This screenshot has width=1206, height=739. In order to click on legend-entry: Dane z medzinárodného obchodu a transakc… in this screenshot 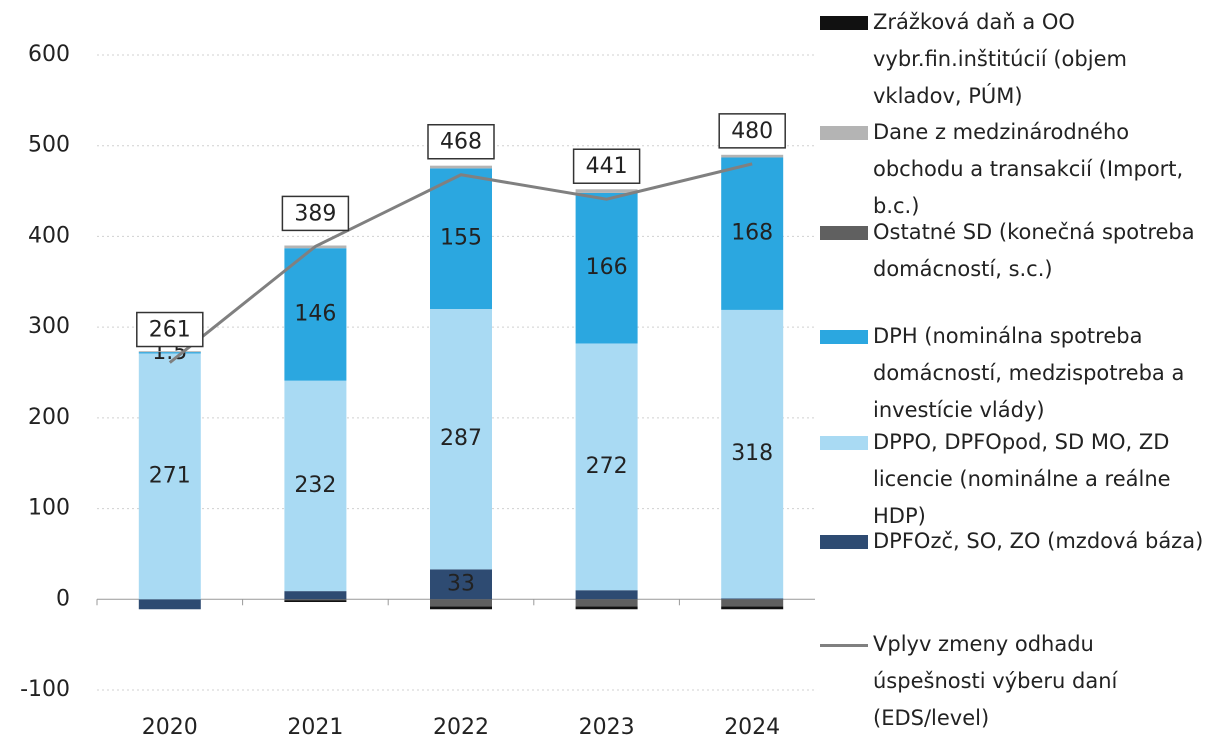, I will do `click(1013, 169)`.